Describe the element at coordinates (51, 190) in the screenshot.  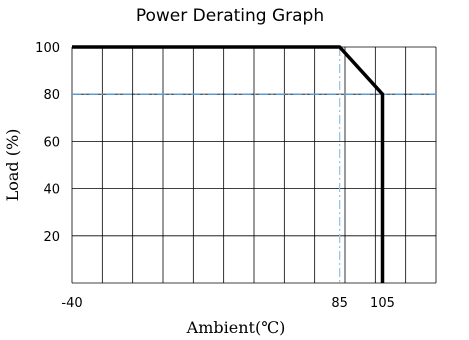
I see `y-tick-label: 40` at that location.